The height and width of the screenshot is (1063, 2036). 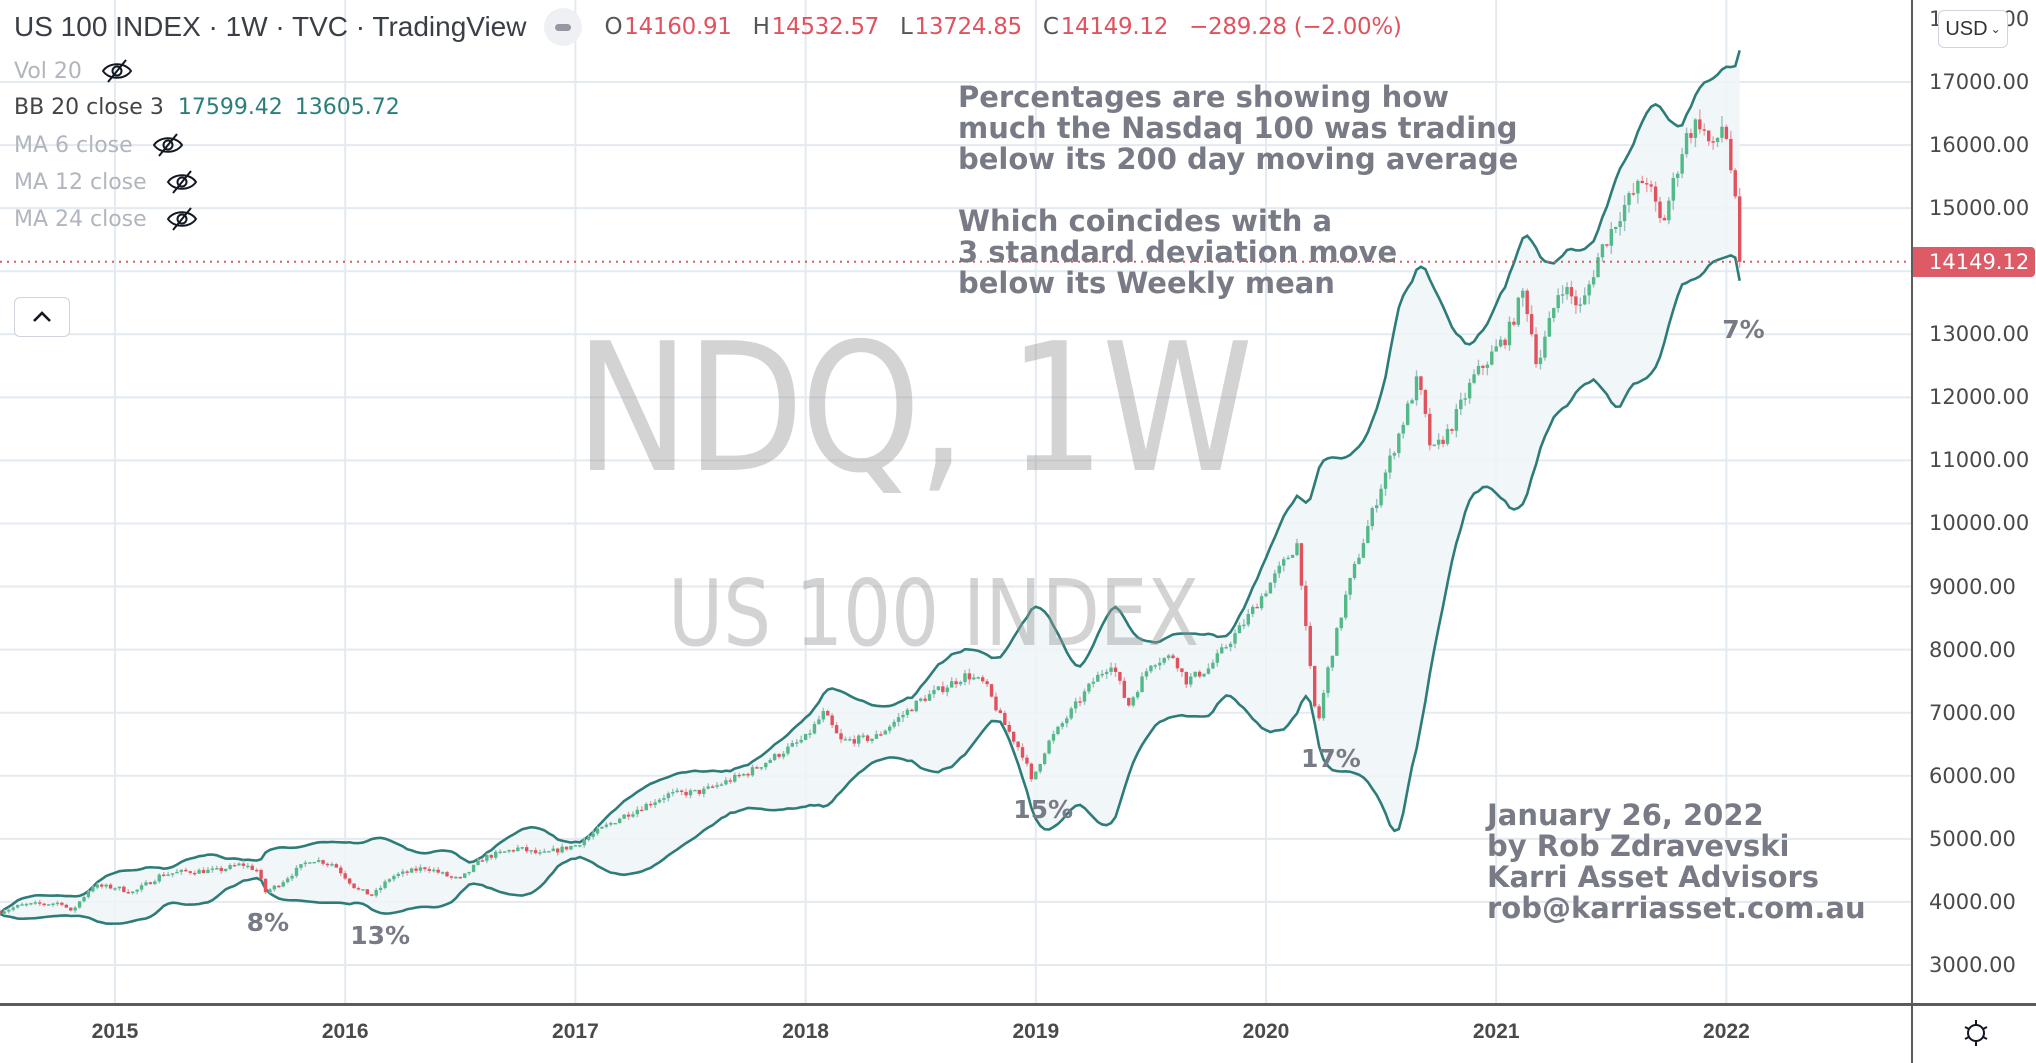 I want to click on price-tick-label: 6000.00, so click(x=1972, y=775).